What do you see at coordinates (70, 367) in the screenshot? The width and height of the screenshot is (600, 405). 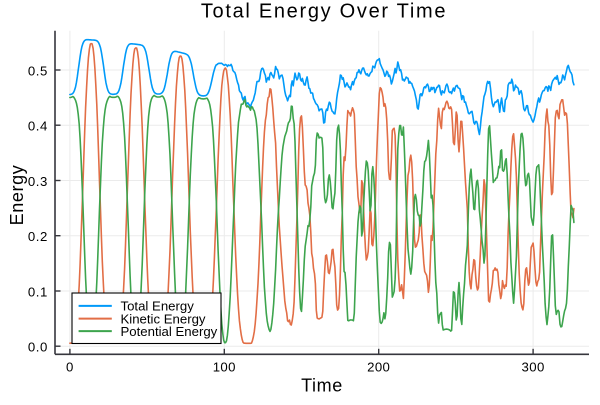 I see `svg-text: 0` at bounding box center [70, 367].